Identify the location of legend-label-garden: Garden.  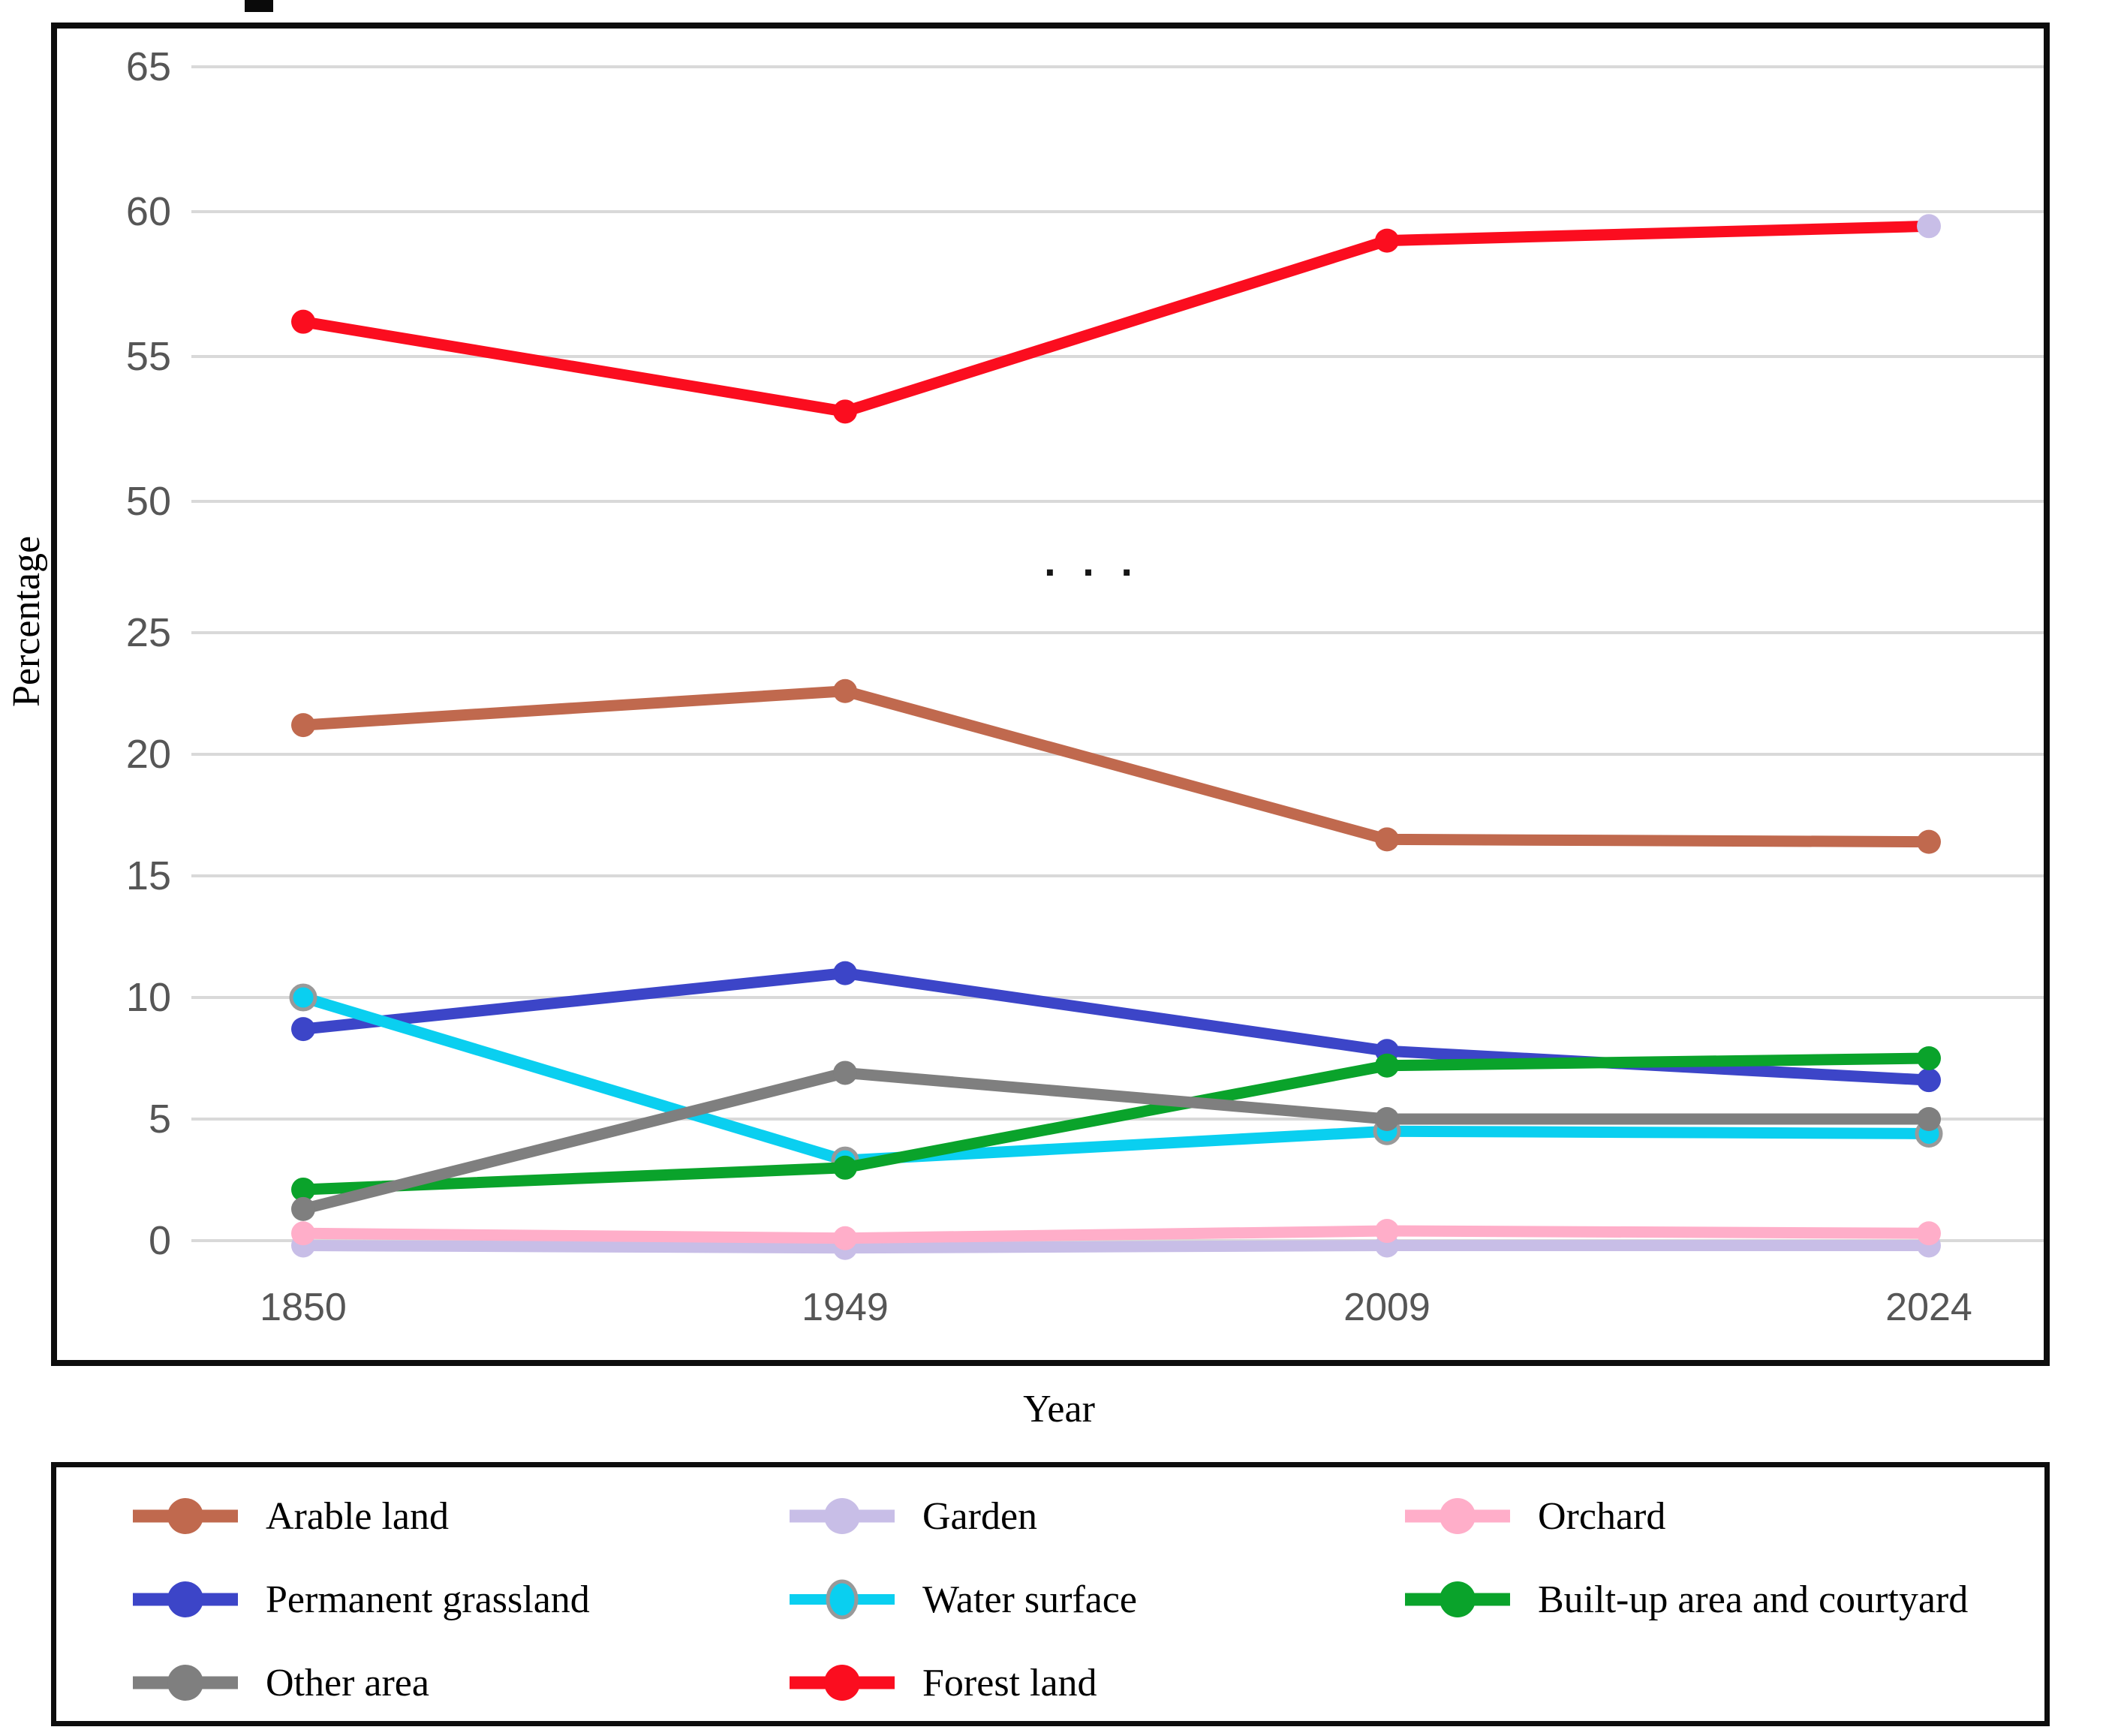
(980, 1516).